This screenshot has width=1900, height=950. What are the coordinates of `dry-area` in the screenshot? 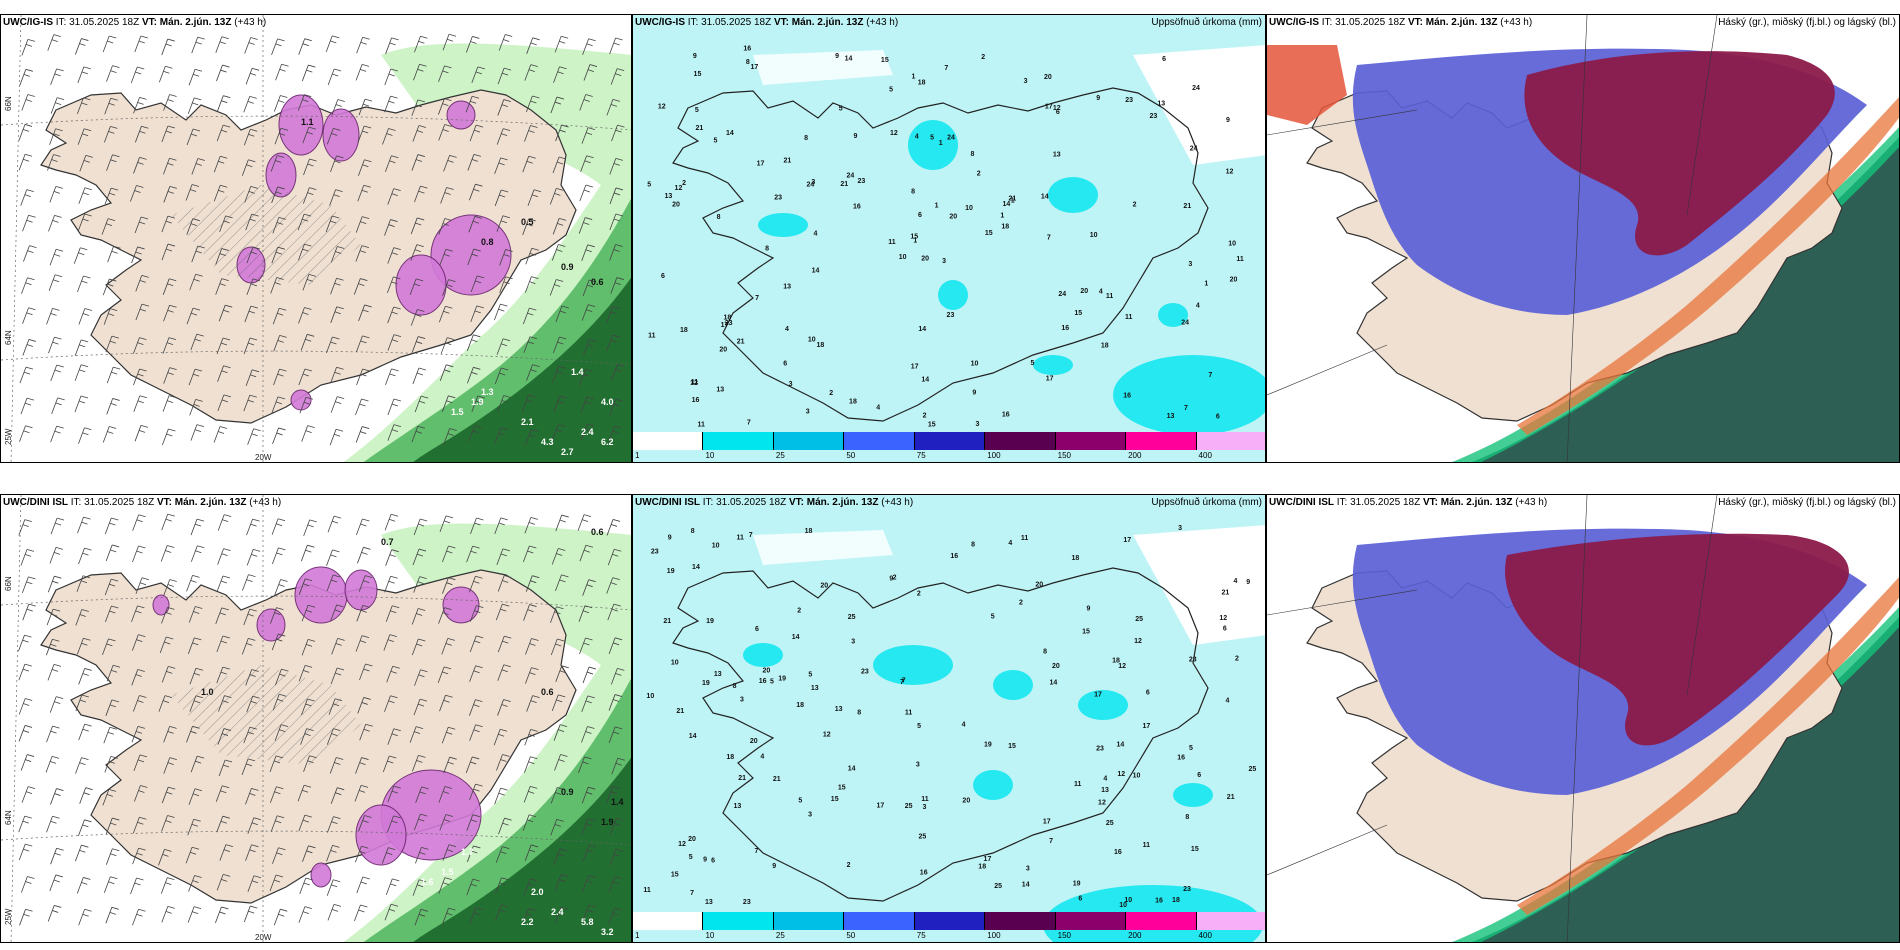 It's located at (1199, 105).